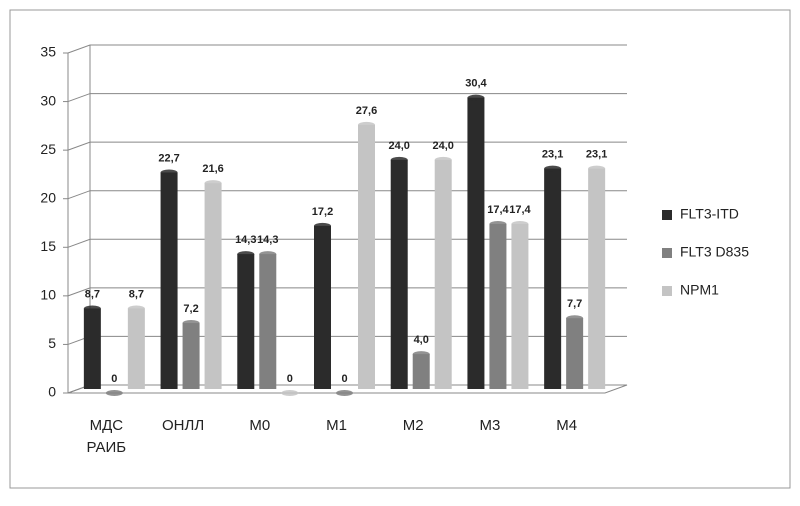 This screenshot has height=506, width=800. I want to click on legend-label: FLT3 D835, so click(714, 252).